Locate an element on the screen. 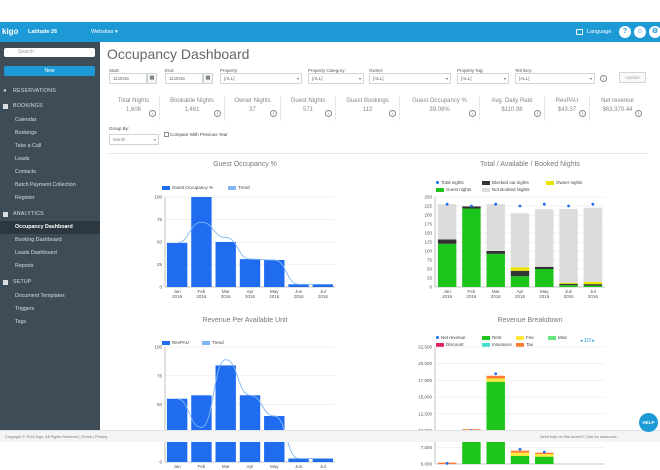 The image size is (660, 470). property-select: [ALL] ▾ is located at coordinates (261, 78).